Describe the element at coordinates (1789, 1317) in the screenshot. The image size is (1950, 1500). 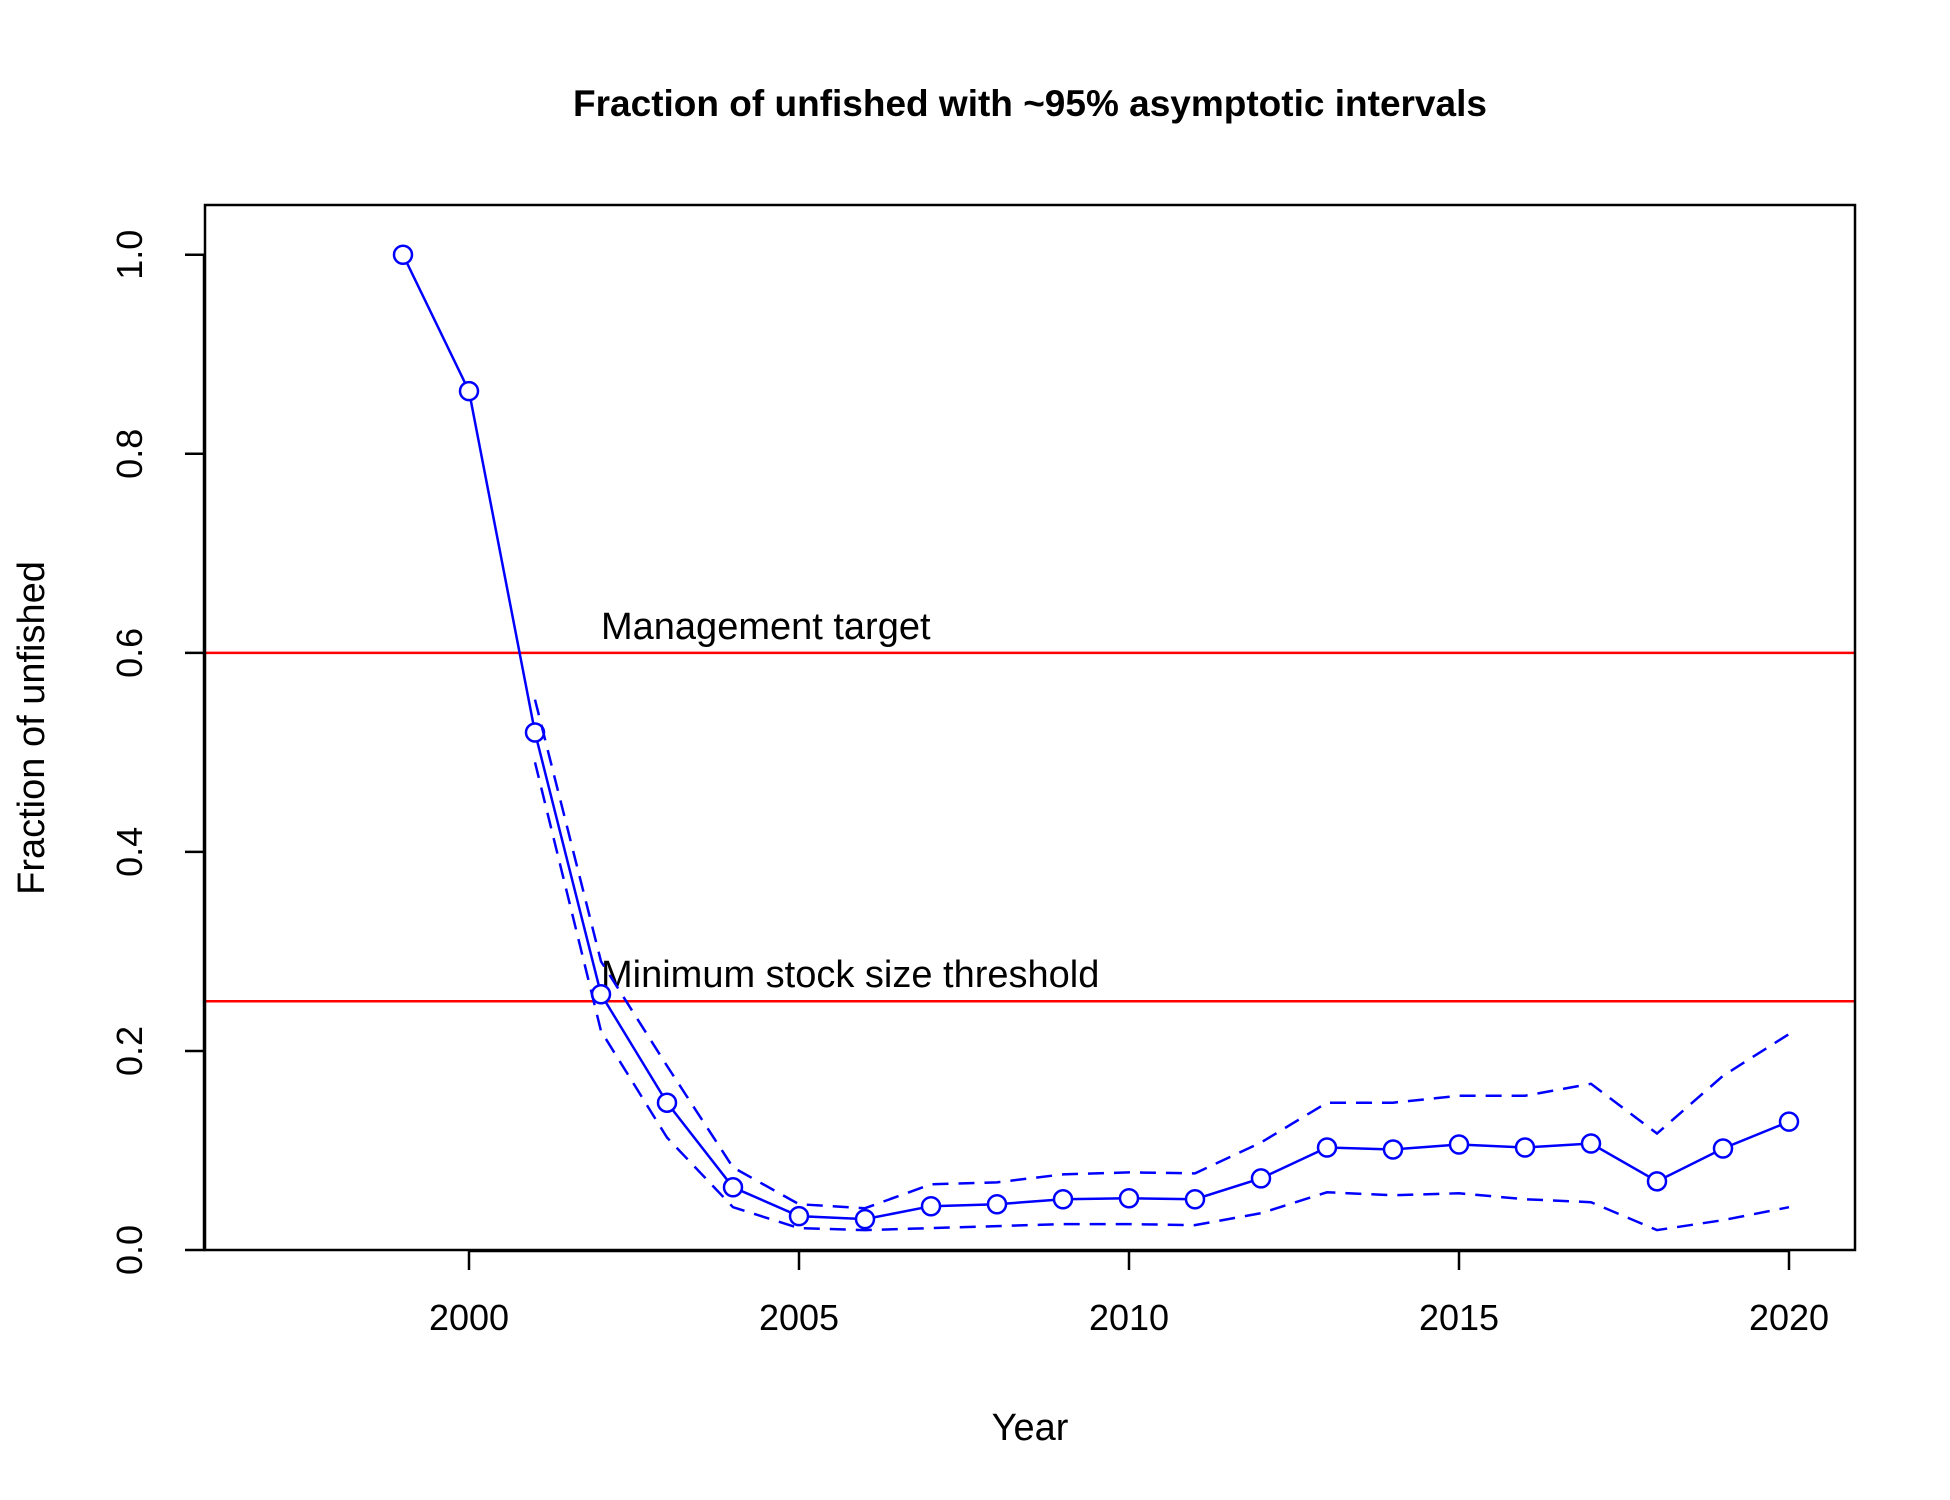
I see `x-tick-label: 2020` at that location.